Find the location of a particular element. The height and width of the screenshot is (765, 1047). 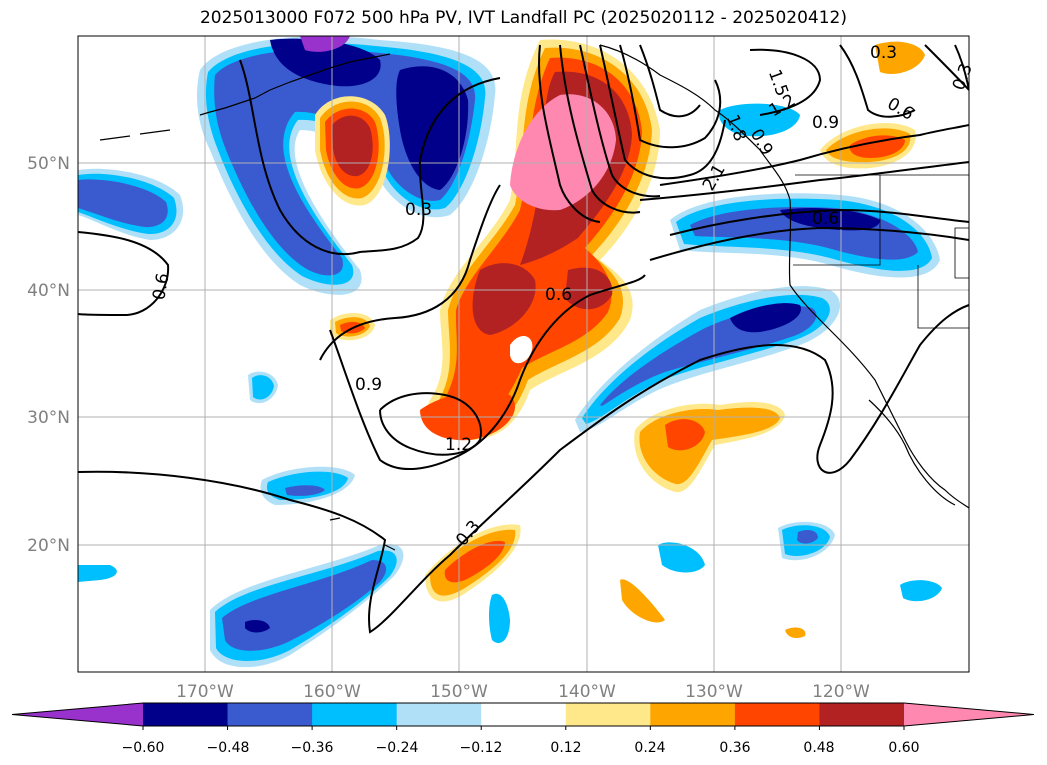

colorbar-tick-label: 0.48 is located at coordinates (818, 748).